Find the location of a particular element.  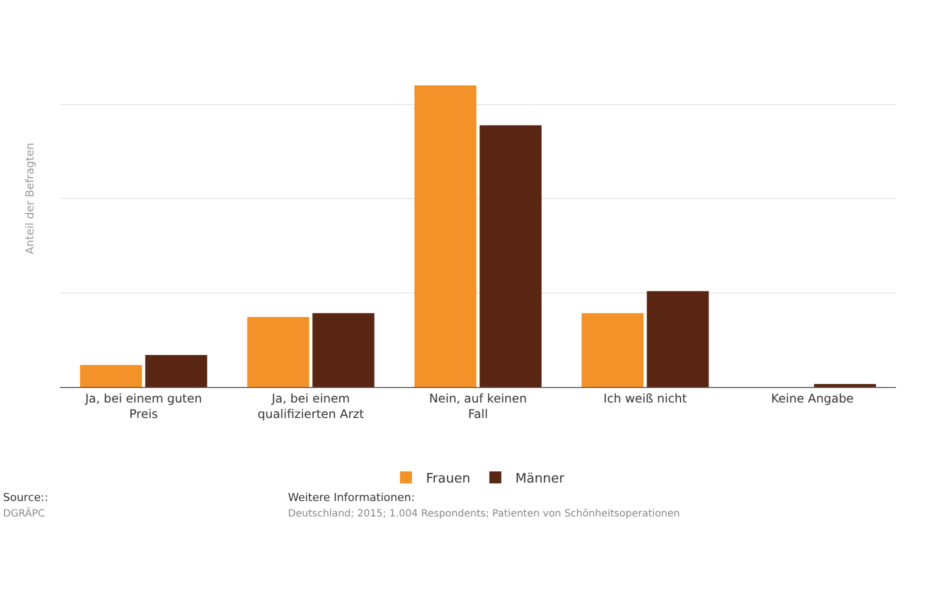

x-tick-label: Nein, auf keinen Fall is located at coordinates (478, 406).